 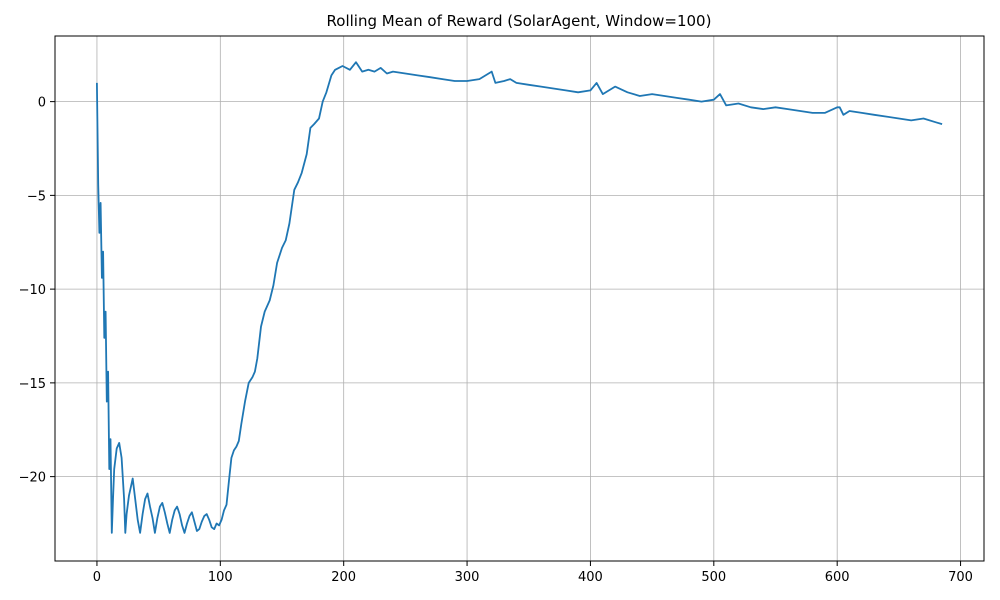 What do you see at coordinates (837, 577) in the screenshot?
I see `x-tick-label: 600` at bounding box center [837, 577].